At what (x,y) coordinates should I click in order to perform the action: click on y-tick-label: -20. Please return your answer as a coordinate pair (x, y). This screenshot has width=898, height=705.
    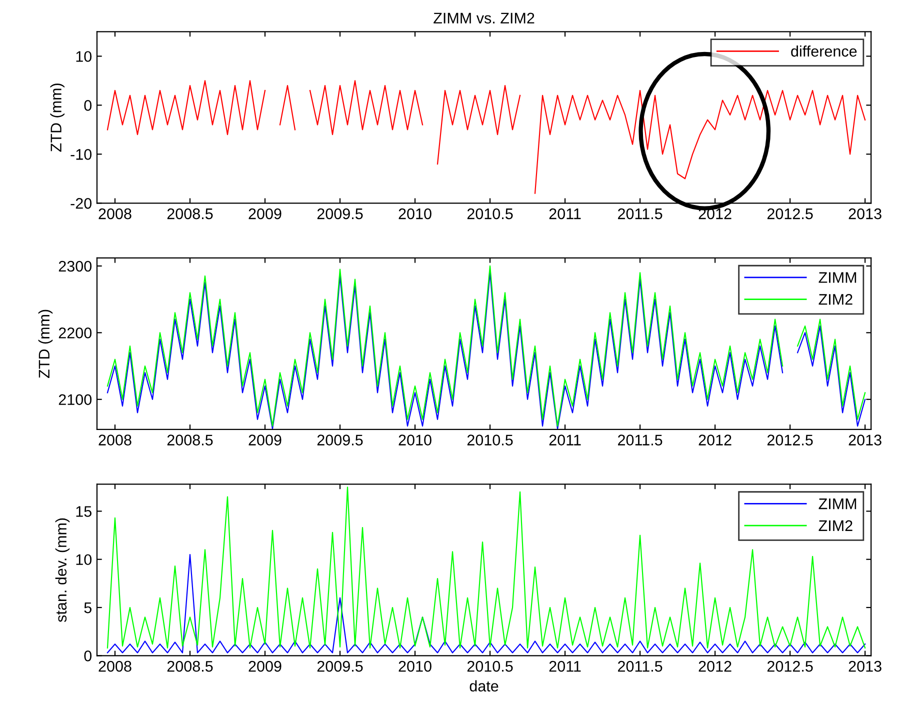
    Looking at the image, I should click on (81, 203).